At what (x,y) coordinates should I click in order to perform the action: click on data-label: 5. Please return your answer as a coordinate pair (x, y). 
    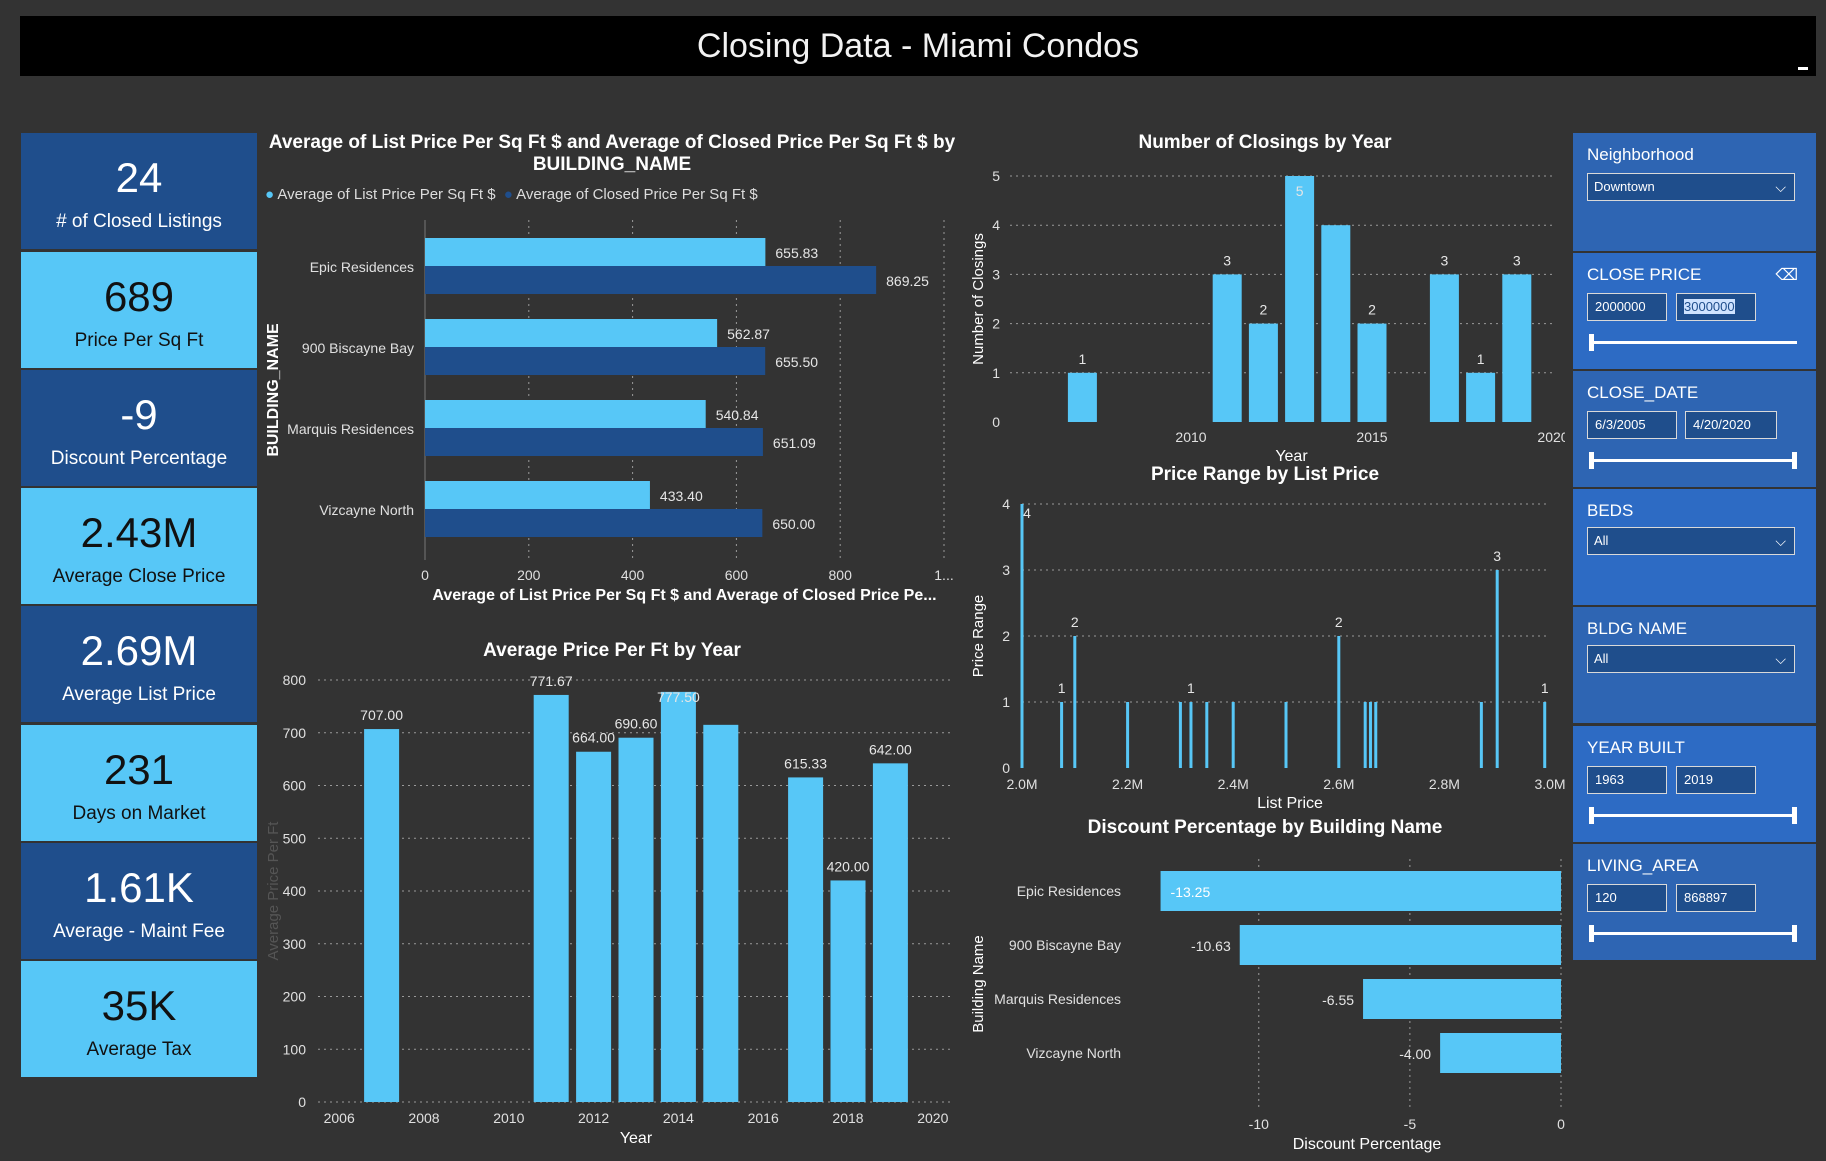
    Looking at the image, I should click on (1300, 191).